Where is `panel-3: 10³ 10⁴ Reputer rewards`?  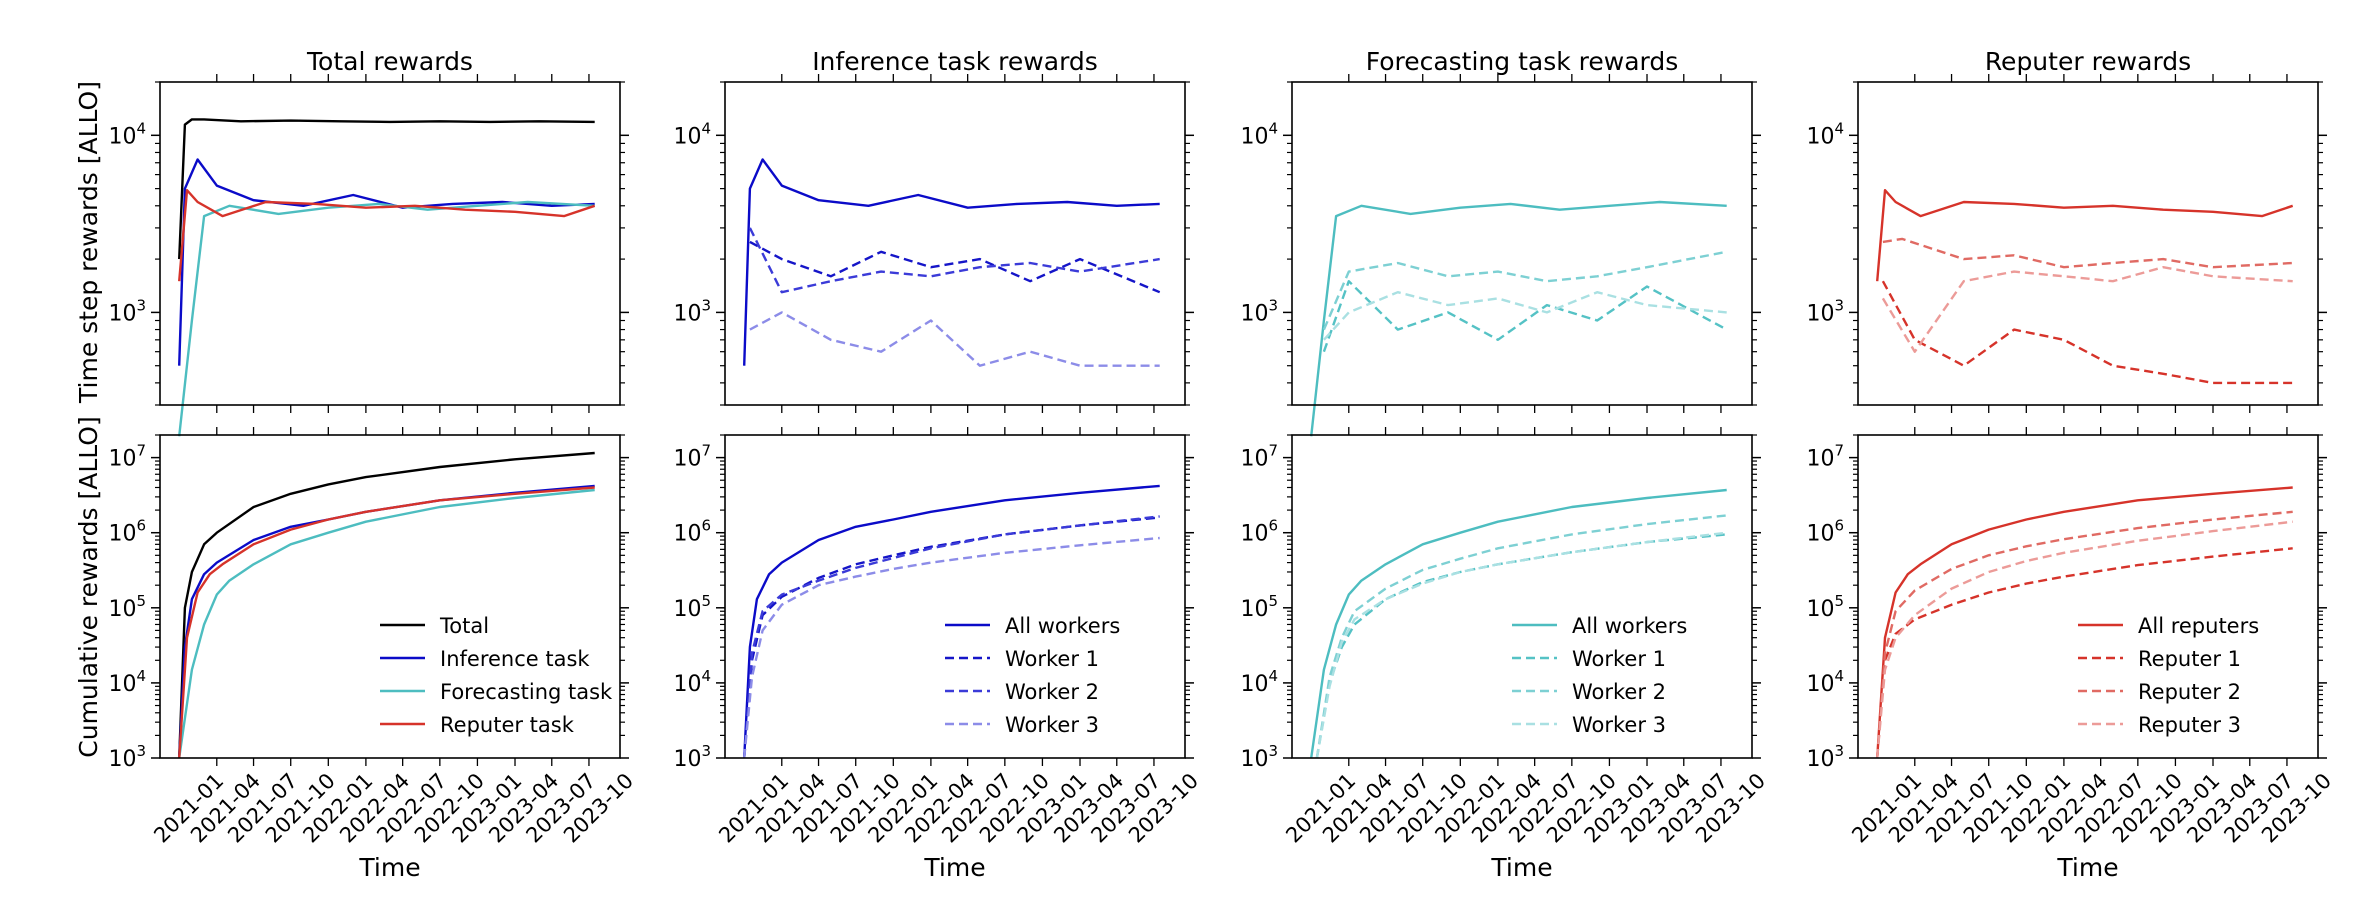 panel-3: 10³ 10⁴ Reputer rewards is located at coordinates (2066, 230).